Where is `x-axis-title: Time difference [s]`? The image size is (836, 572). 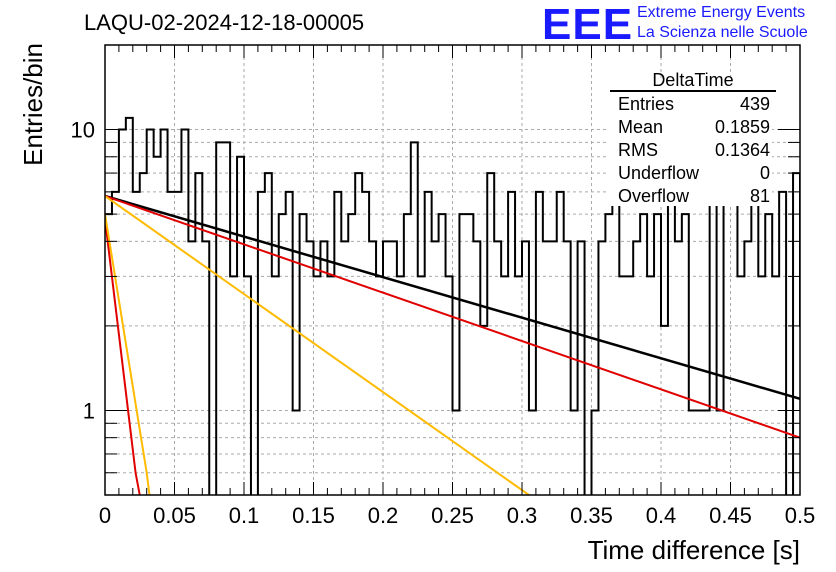 x-axis-title: Time difference [s] is located at coordinates (694, 550).